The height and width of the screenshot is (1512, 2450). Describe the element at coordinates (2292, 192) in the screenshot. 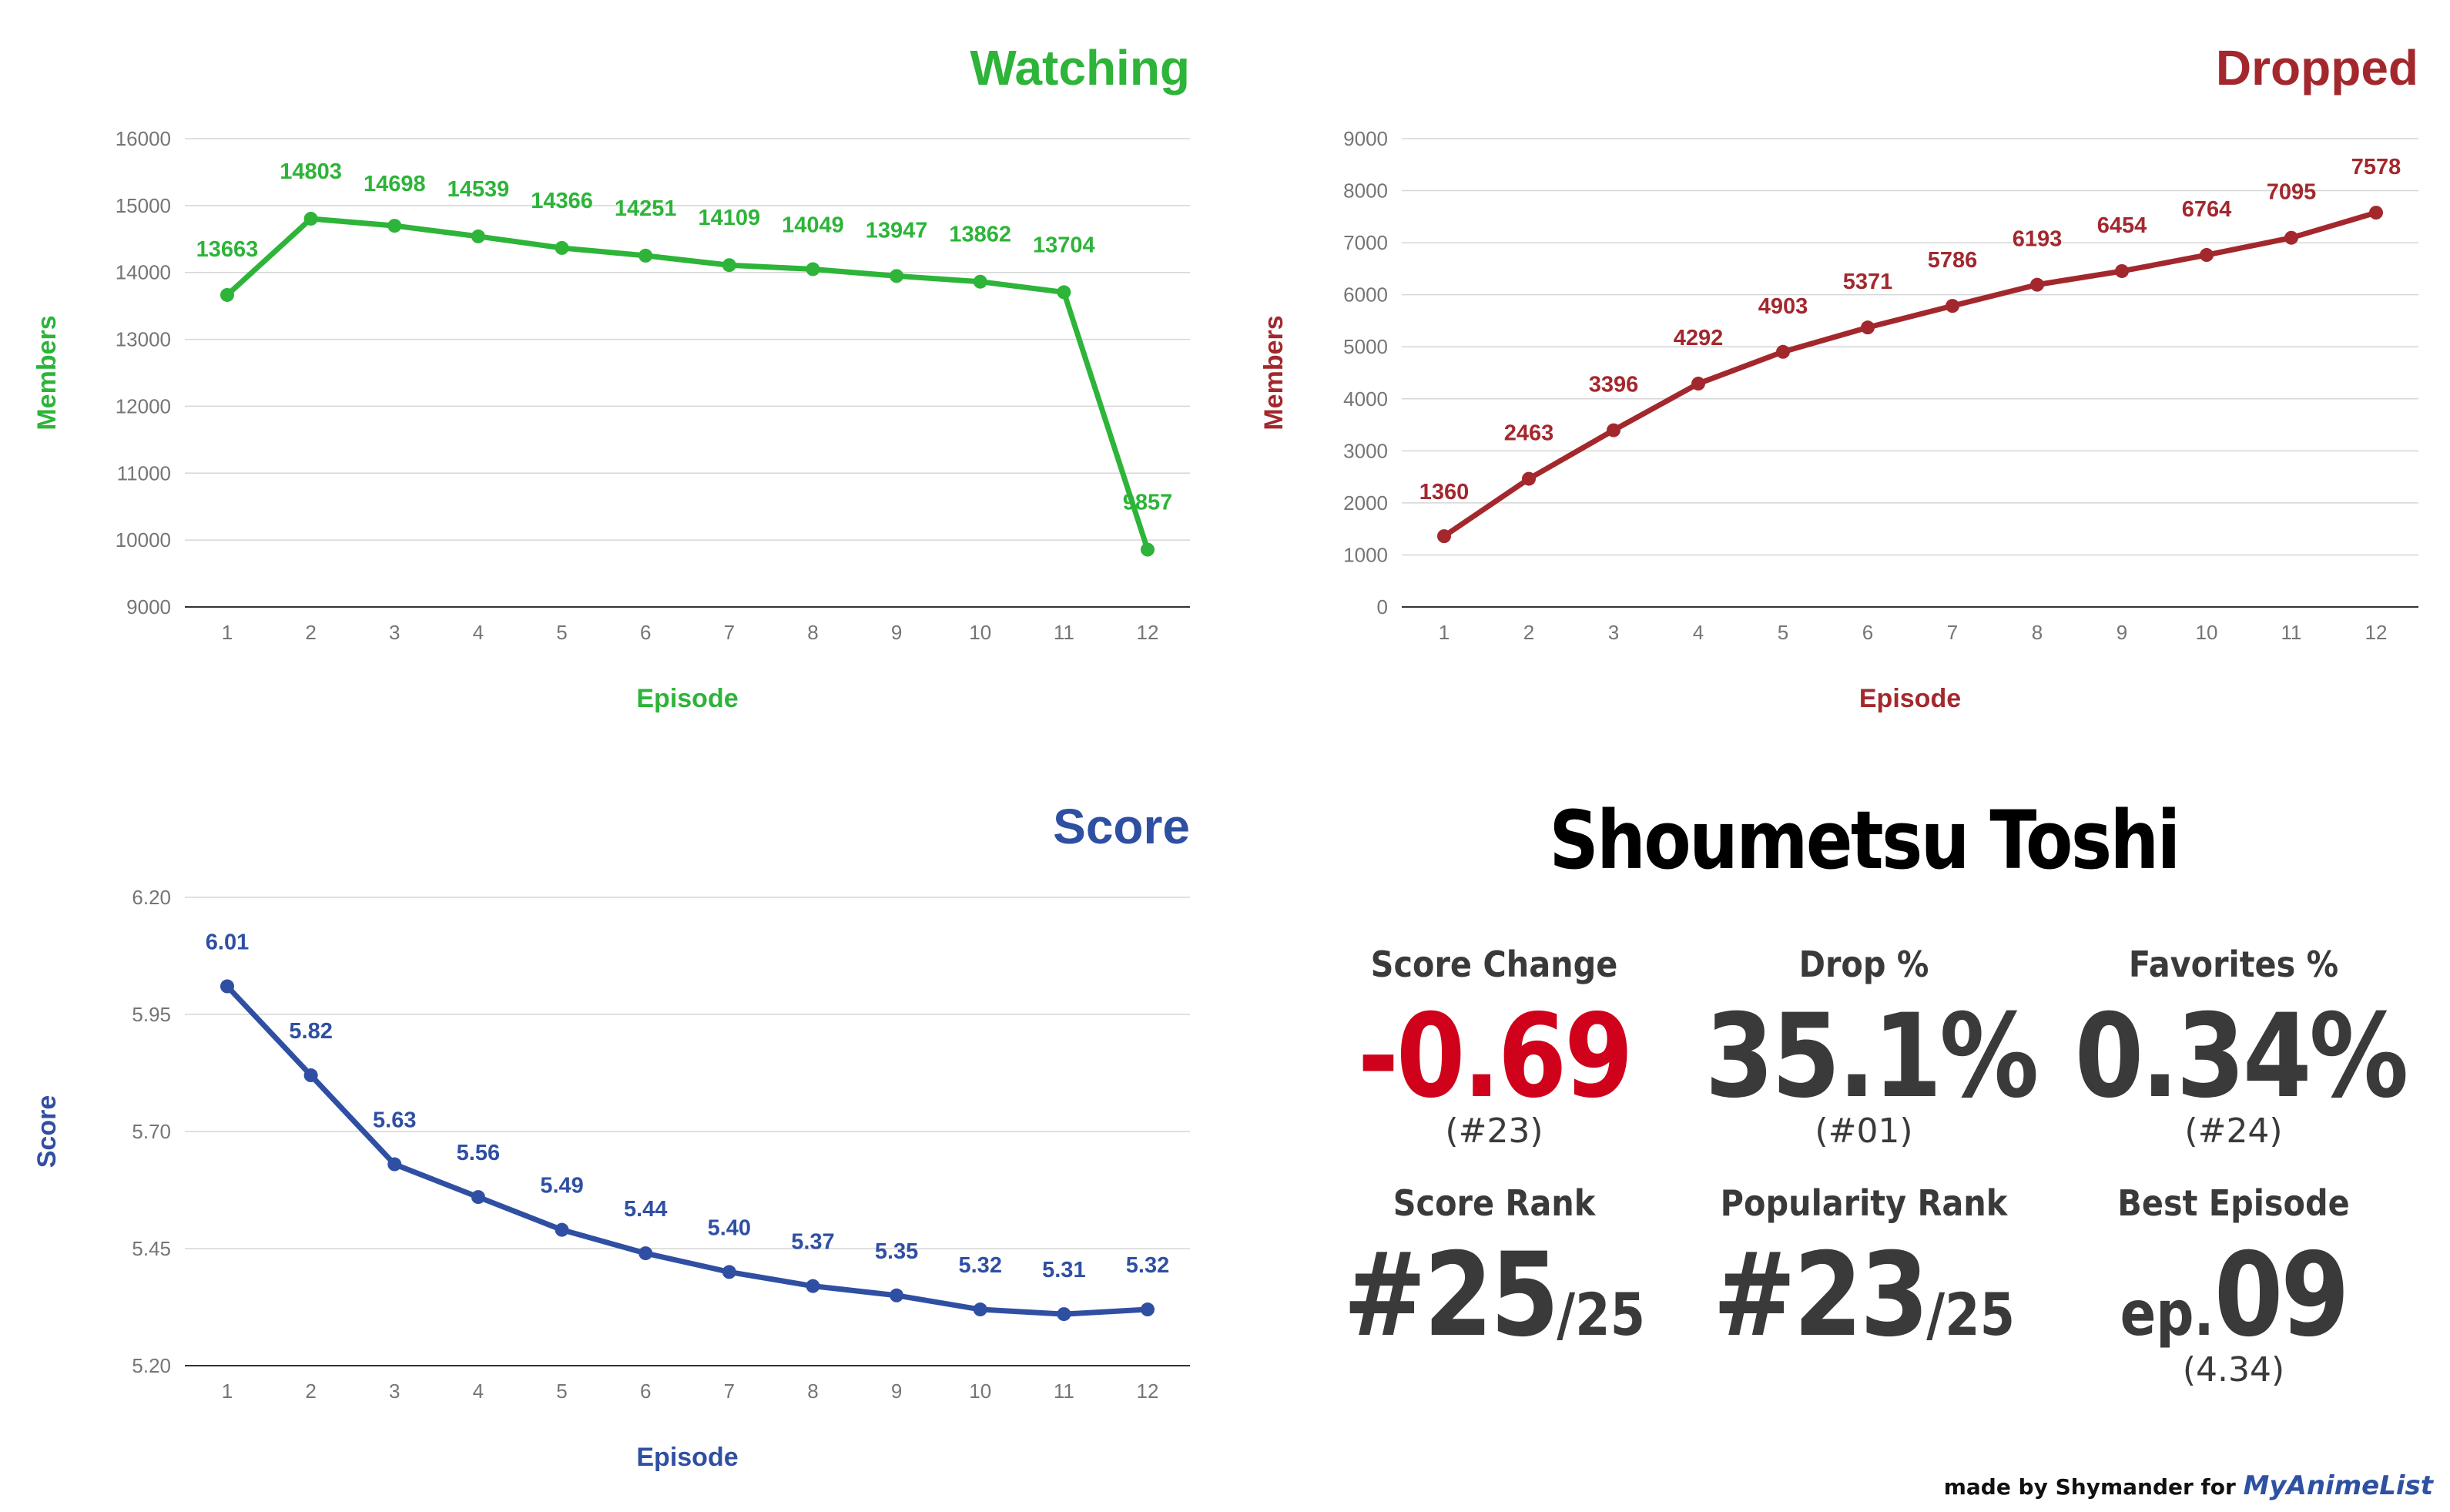

I see `data-label: 7095` at that location.